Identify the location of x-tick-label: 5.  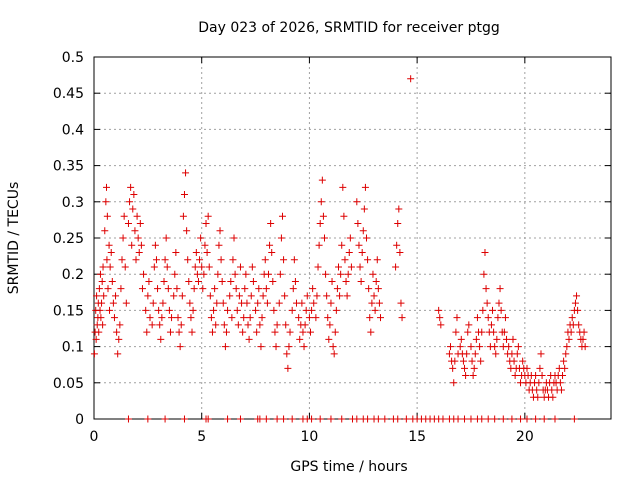
(201, 437).